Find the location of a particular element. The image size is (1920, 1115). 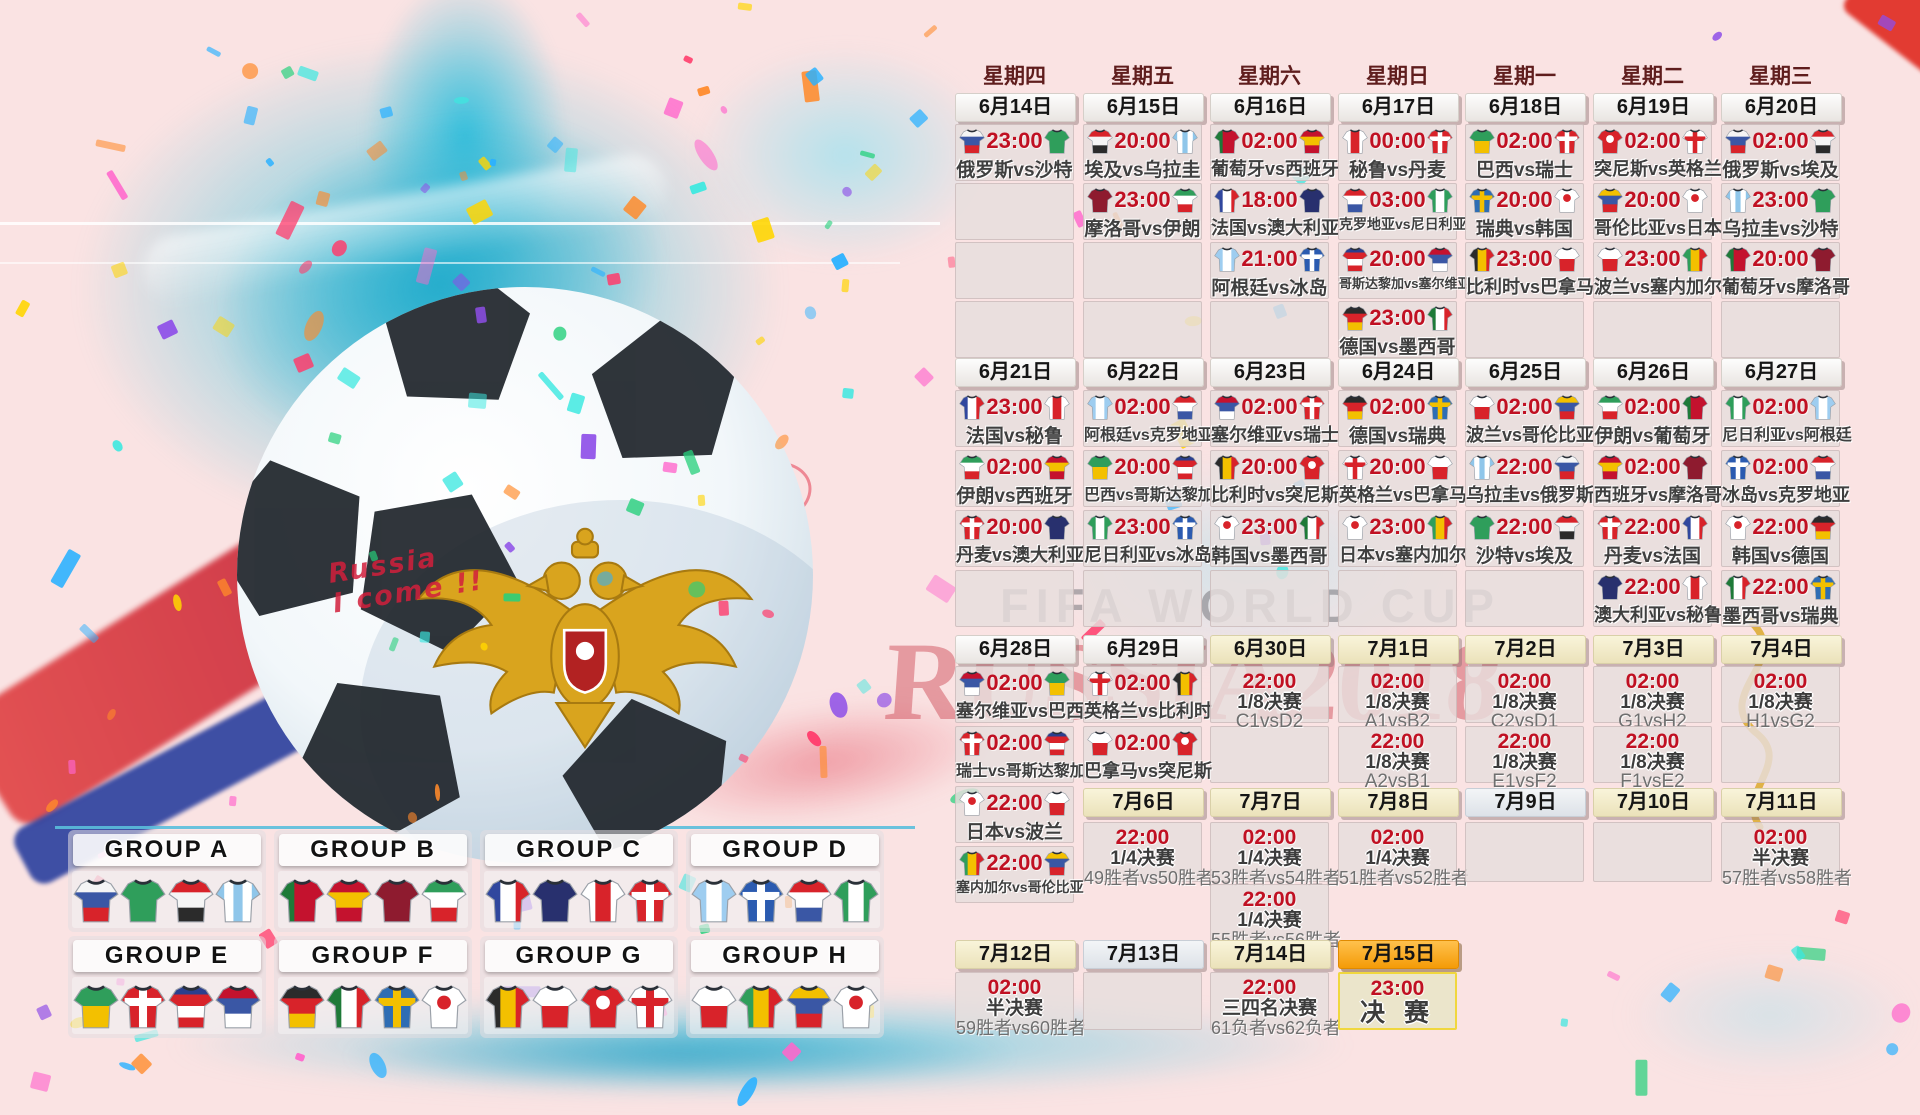

date-header: 7月3日 is located at coordinates (1653, 649).